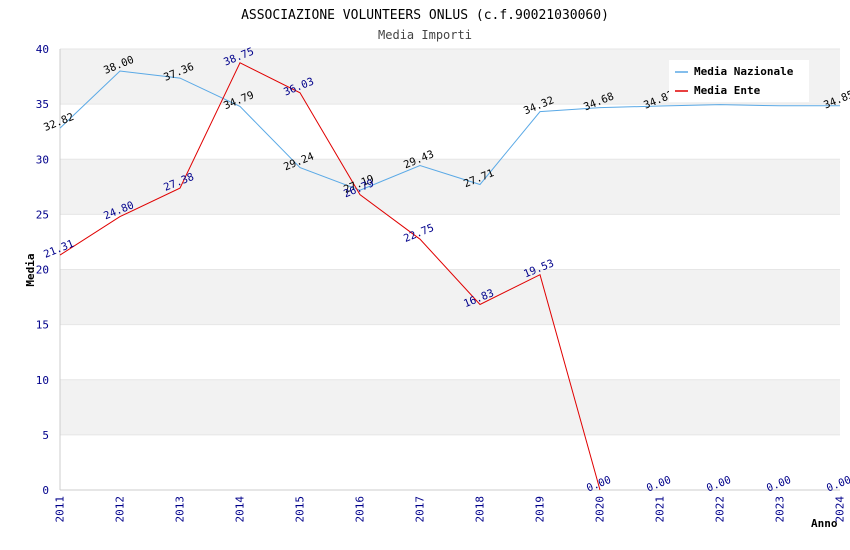 The image size is (850, 550). I want to click on y-ticks: 0 5 10 15 20 25 30 35 40, so click(42, 270).